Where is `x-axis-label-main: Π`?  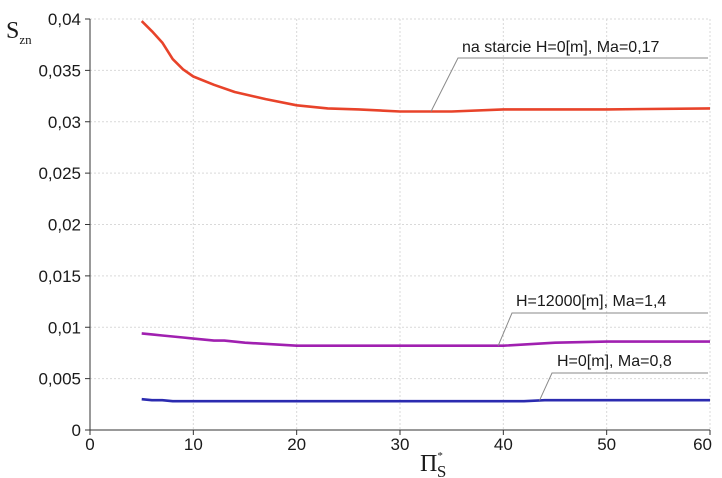
x-axis-label-main: Π is located at coordinates (428, 464).